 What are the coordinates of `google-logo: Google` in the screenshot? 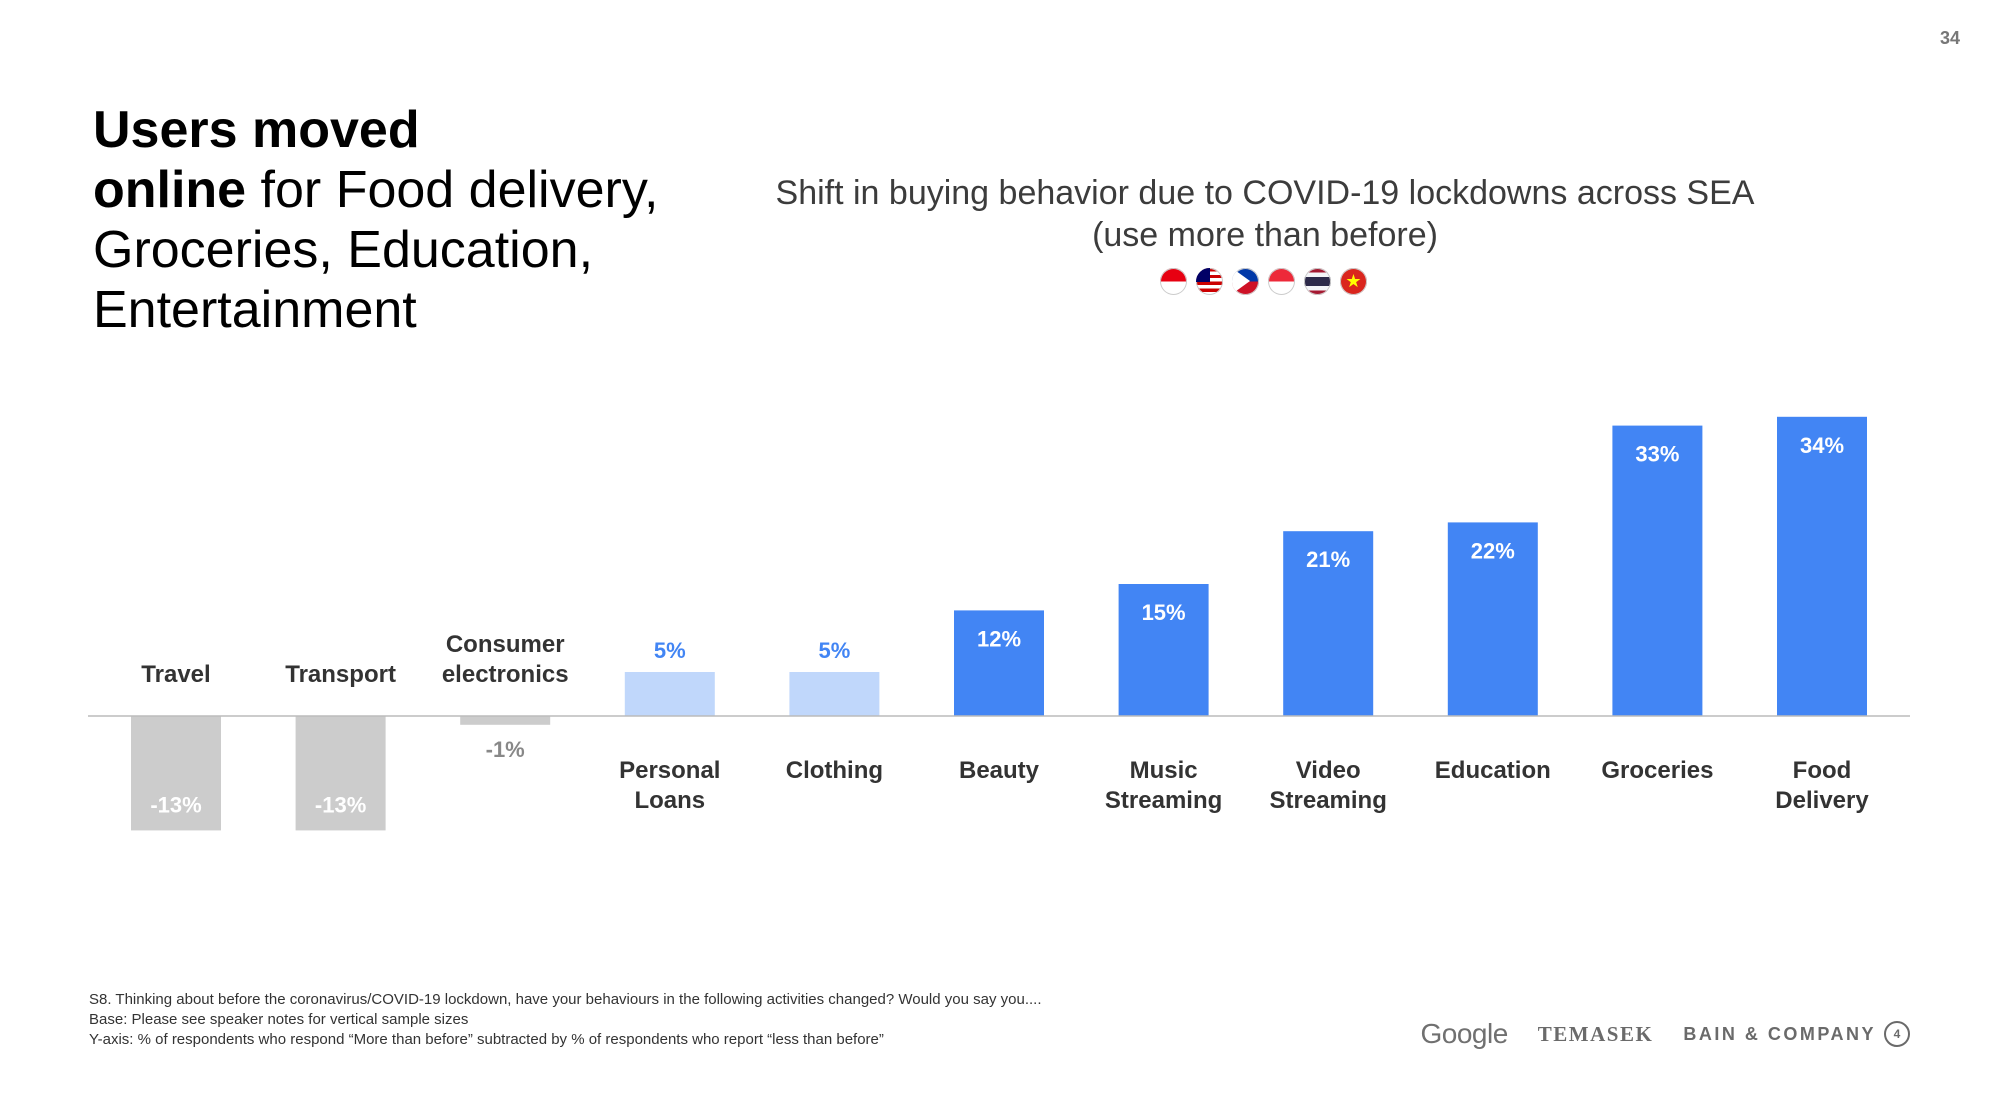 It's located at (1464, 1033).